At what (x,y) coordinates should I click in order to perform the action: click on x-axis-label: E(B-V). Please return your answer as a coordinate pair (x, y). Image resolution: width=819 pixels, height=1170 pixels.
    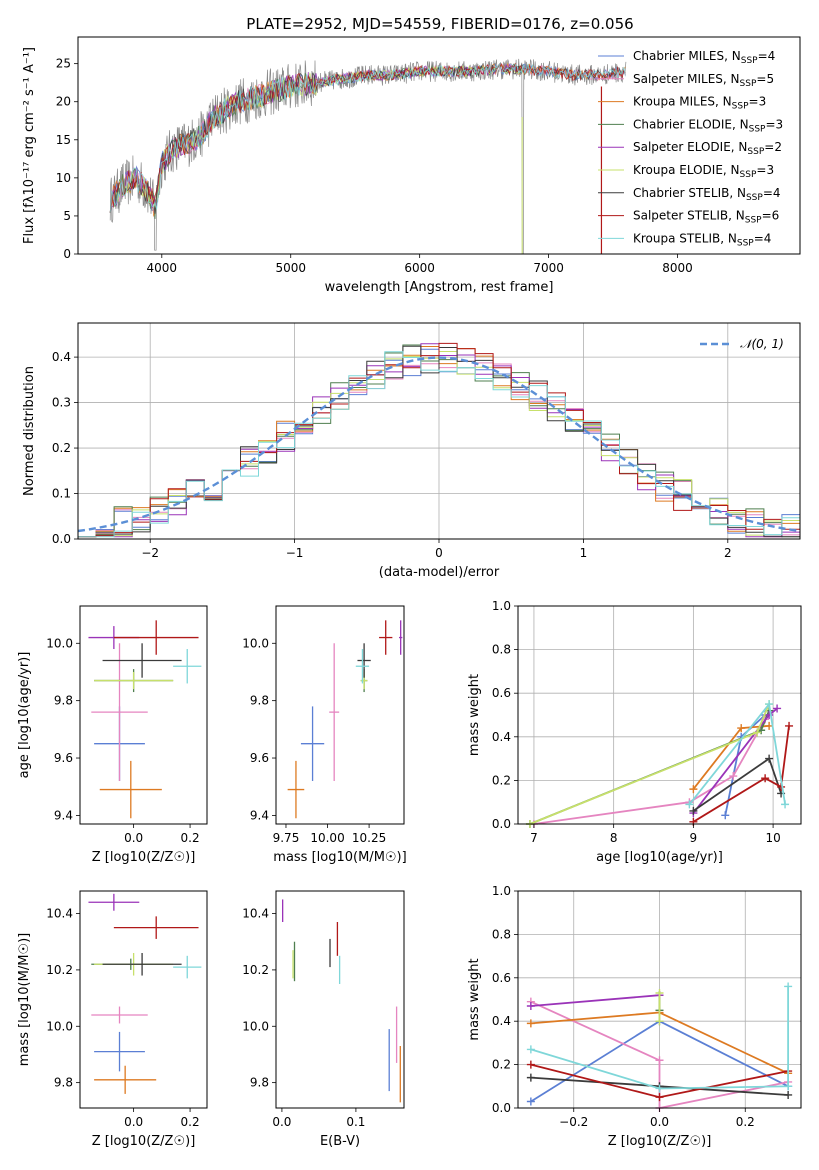
    Looking at the image, I should click on (340, 1141).